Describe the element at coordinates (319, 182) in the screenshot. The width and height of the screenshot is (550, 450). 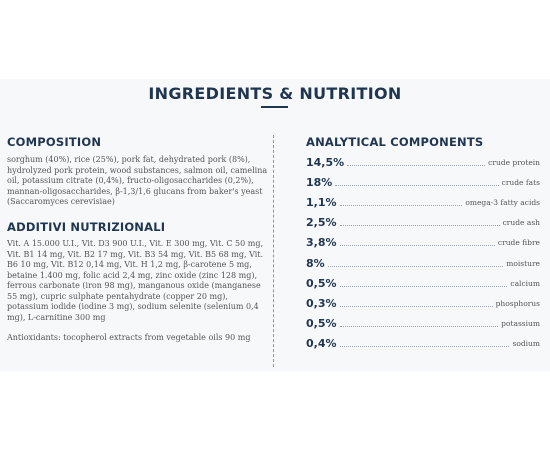
I see `component-value: 18%` at that location.